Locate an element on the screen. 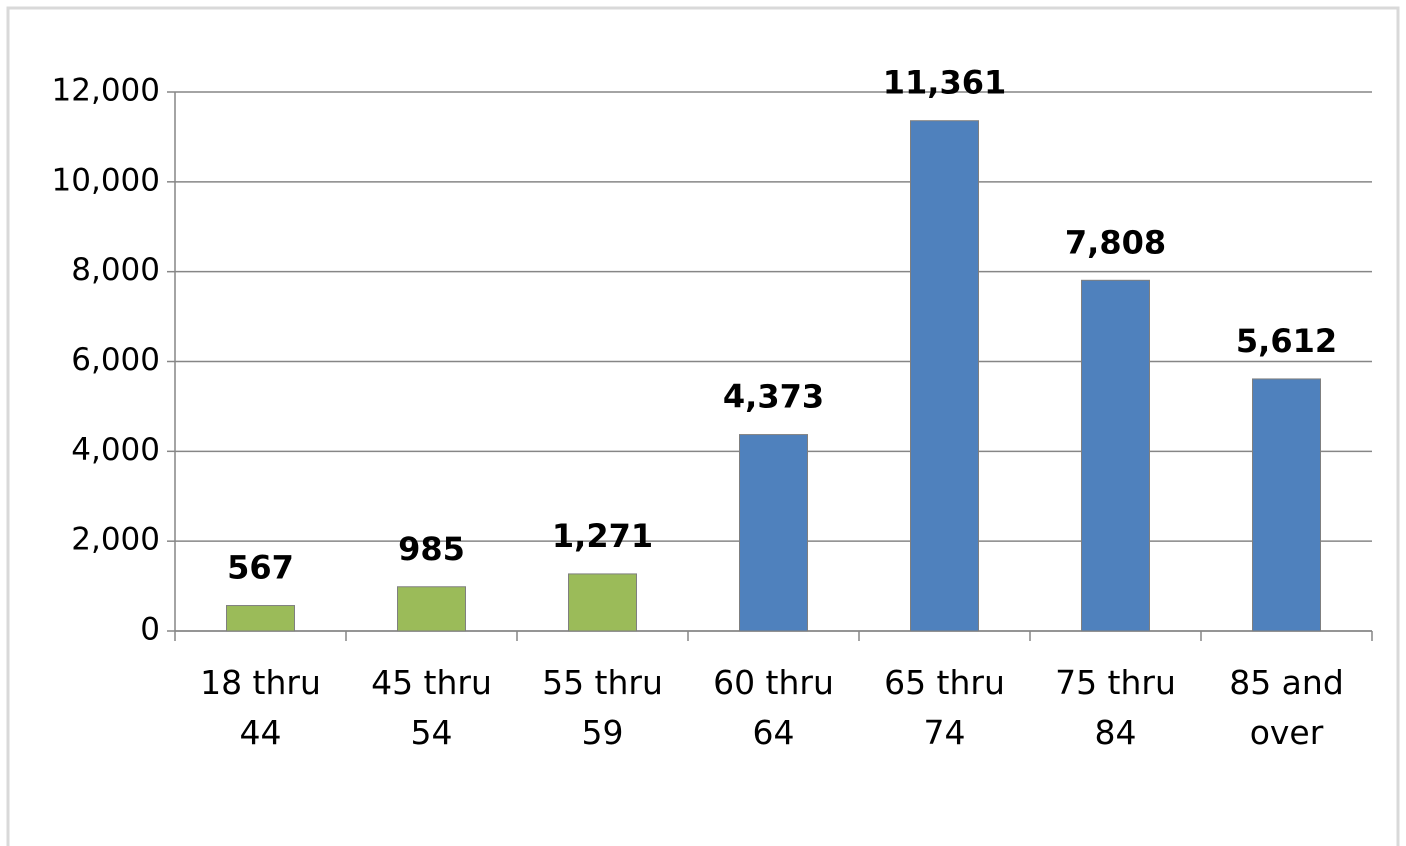  y-tick-label: 10,000 is located at coordinates (106, 180).